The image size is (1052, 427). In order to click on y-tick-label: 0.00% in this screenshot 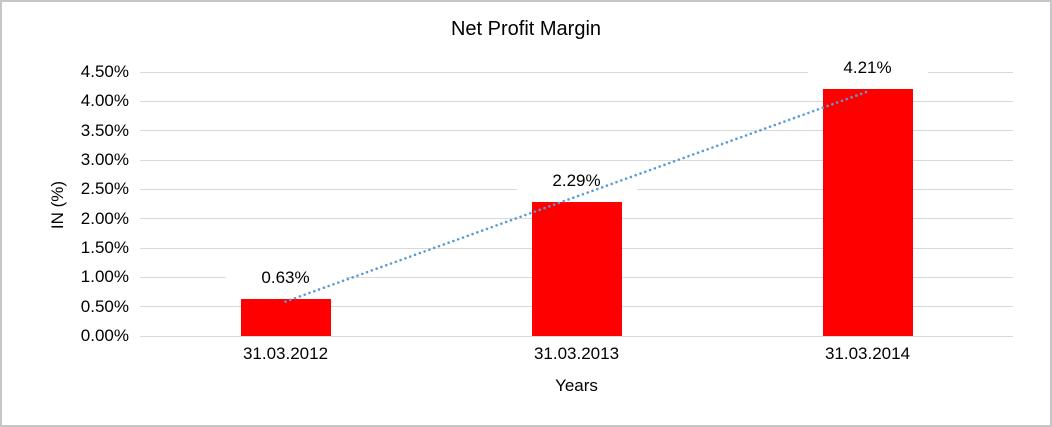, I will do `click(104, 335)`.